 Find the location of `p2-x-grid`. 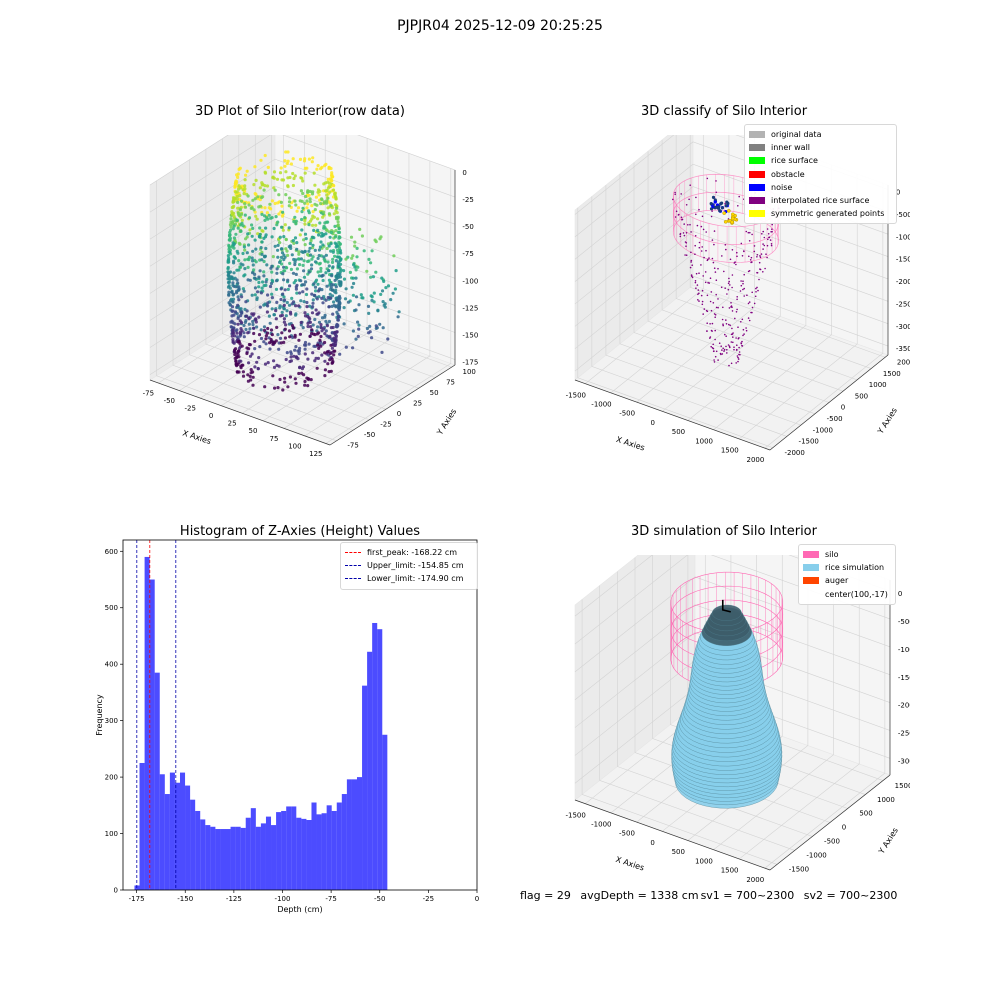

p2-x-grid is located at coordinates (798, 306).